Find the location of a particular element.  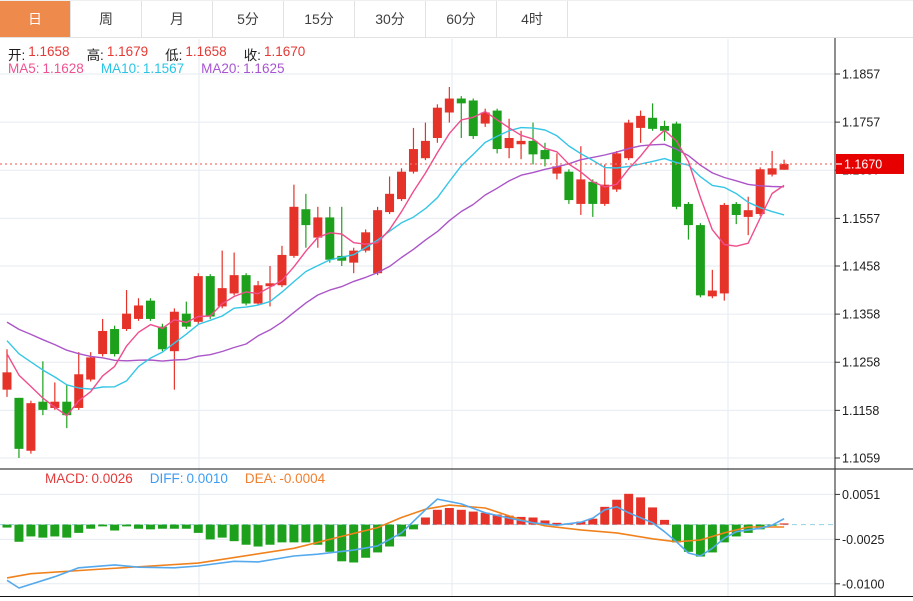

low-readout: 低: 1.1658 is located at coordinates (196, 54).